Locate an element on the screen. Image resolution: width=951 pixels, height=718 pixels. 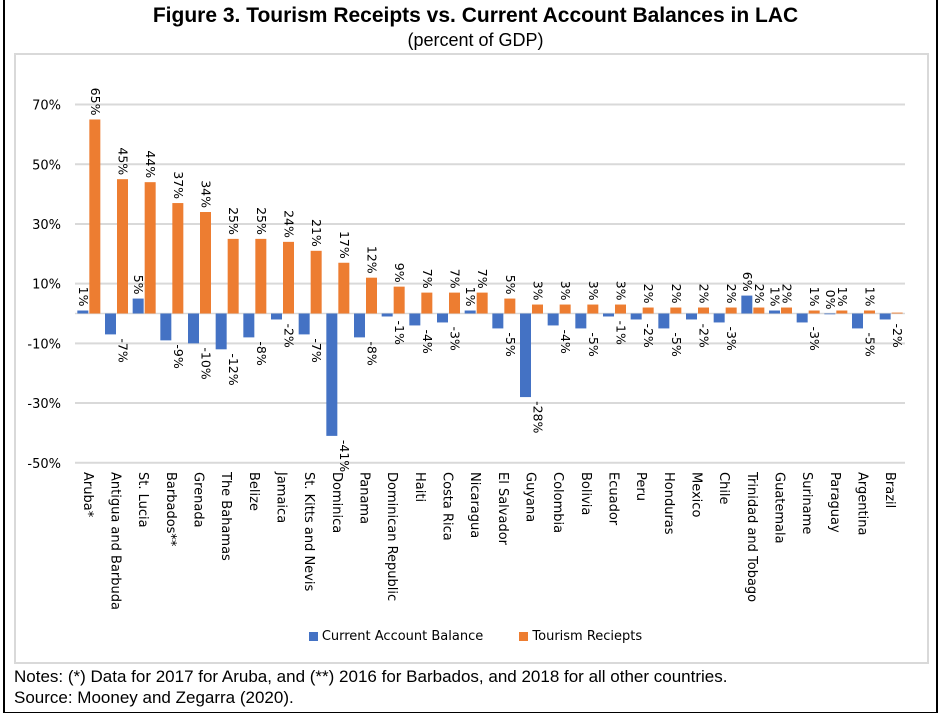
x-tick-label: Brazil is located at coordinates (889, 490).